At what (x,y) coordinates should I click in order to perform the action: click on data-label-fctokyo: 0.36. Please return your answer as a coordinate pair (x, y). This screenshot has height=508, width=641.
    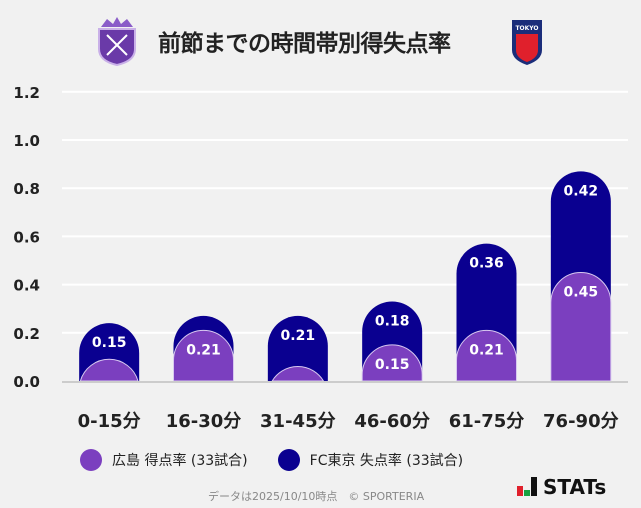
    Looking at the image, I should click on (486, 264).